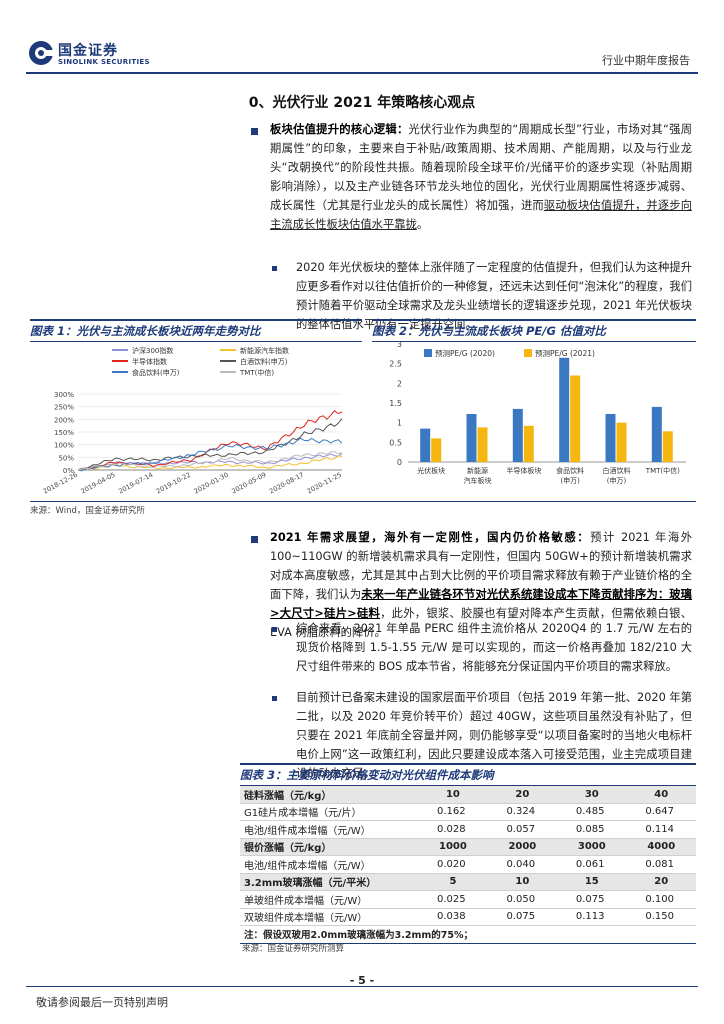  I want to click on table-cell: 0.113, so click(592, 917).